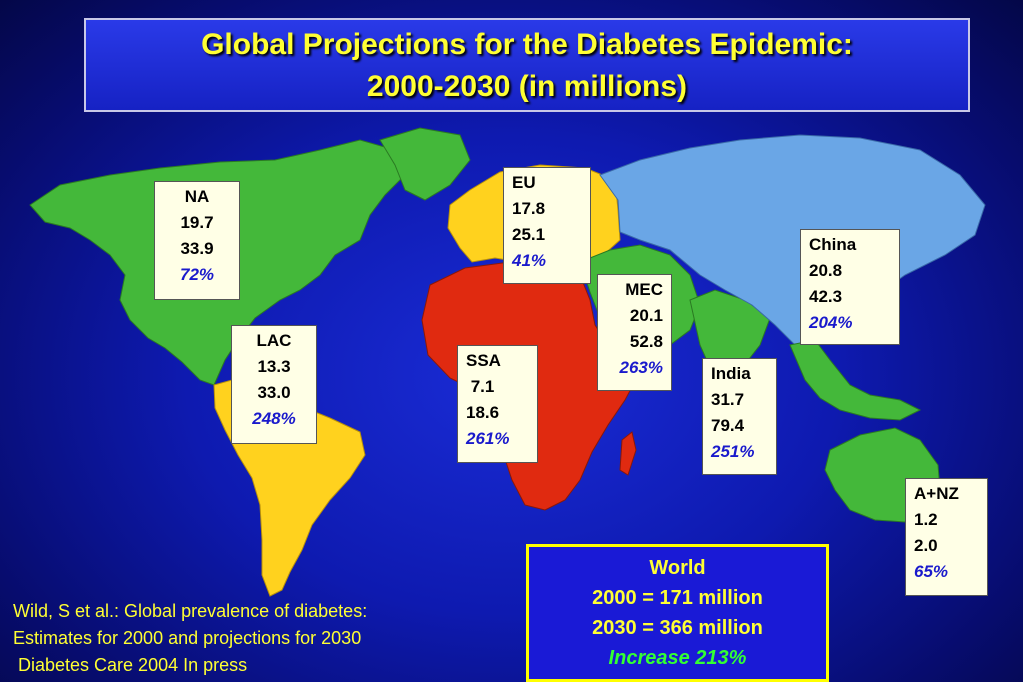  Describe the element at coordinates (197, 248) in the screenshot. I see `value-2030: 33.9` at that location.